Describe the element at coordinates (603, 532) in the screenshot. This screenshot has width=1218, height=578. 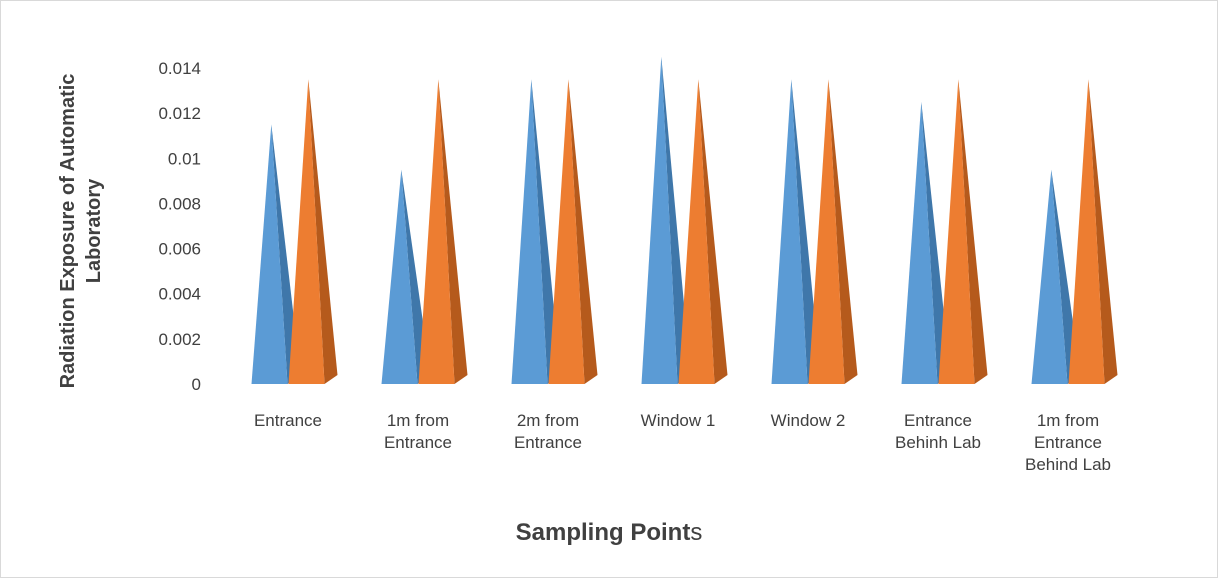
I see `x-axis-title-main: Sampling Point` at that location.